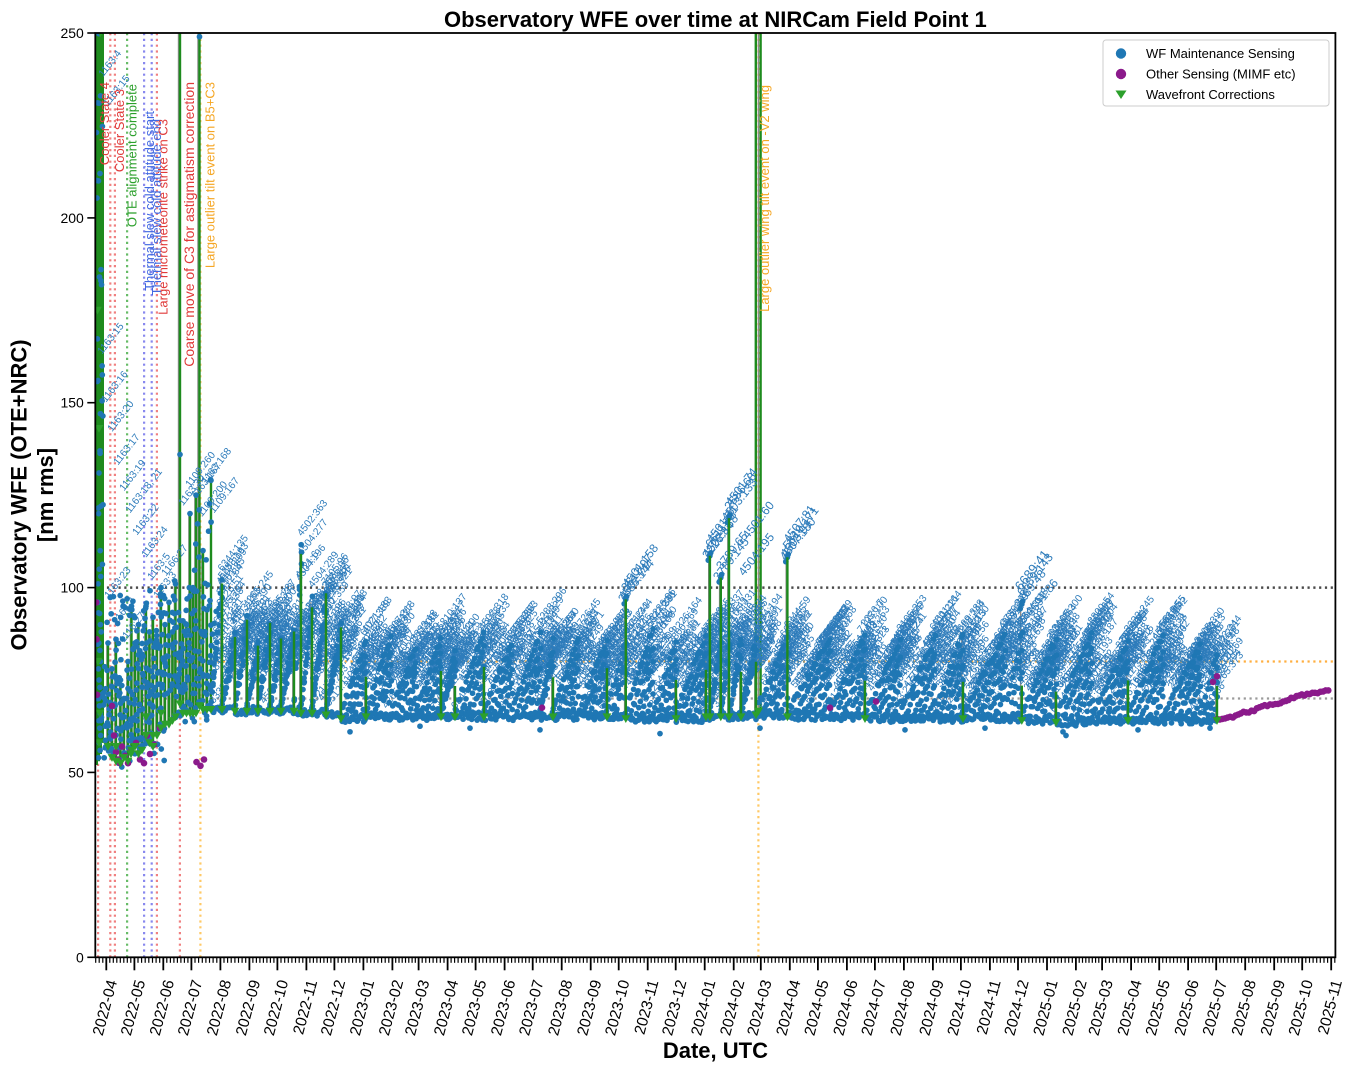 The width and height of the screenshot is (1355, 1076). What do you see at coordinates (72, 403) in the screenshot?
I see `svg-text: 150` at bounding box center [72, 403].